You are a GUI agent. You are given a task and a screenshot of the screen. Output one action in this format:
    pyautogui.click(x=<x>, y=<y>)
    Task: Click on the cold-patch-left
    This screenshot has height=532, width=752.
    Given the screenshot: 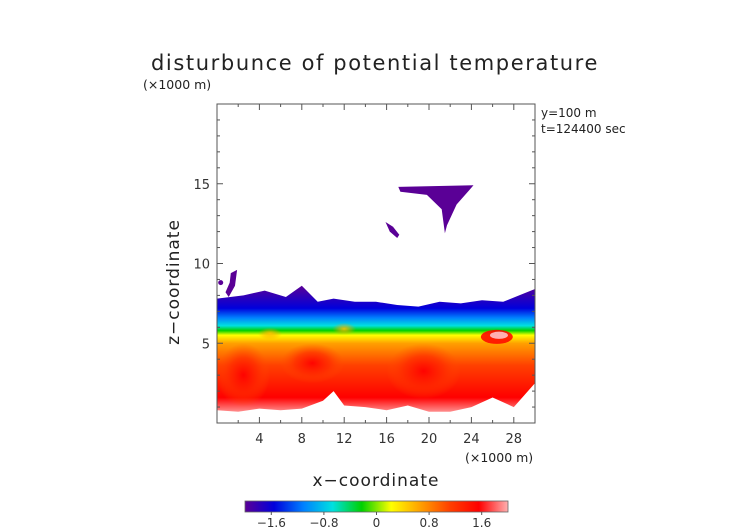 What is the action you would take?
    pyautogui.click(x=231, y=283)
    